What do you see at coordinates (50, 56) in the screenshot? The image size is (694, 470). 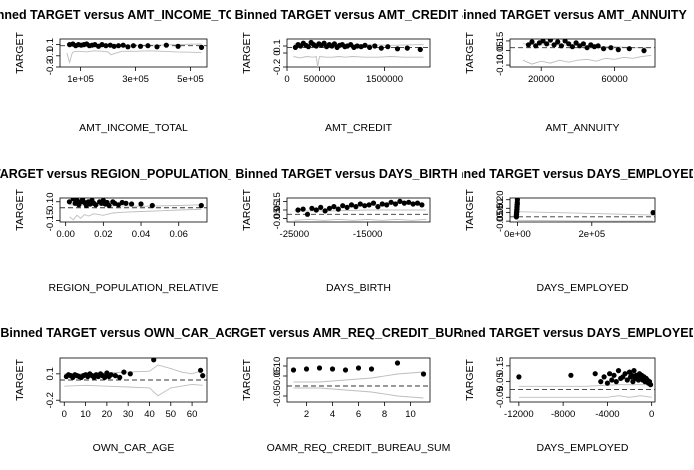 I see `y-tick-label: -0.1` at bounding box center [50, 56].